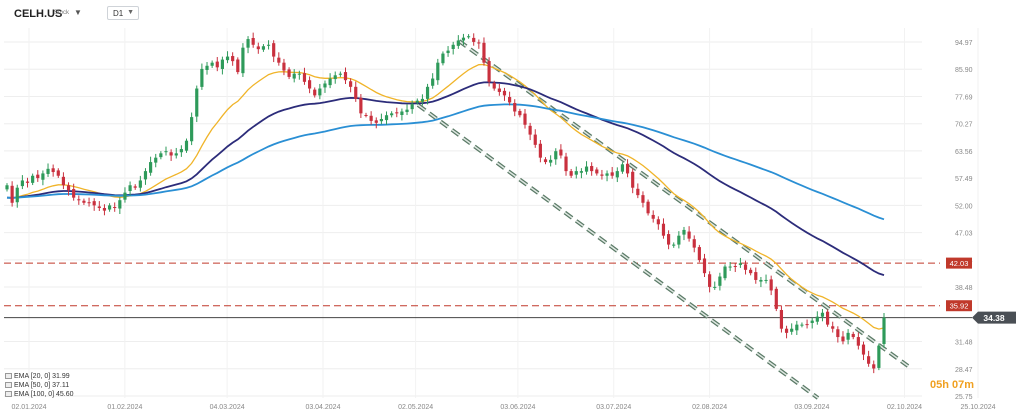 This screenshot has width=1024, height=419. I want to click on y-tick-label: 63.56, so click(964, 152).